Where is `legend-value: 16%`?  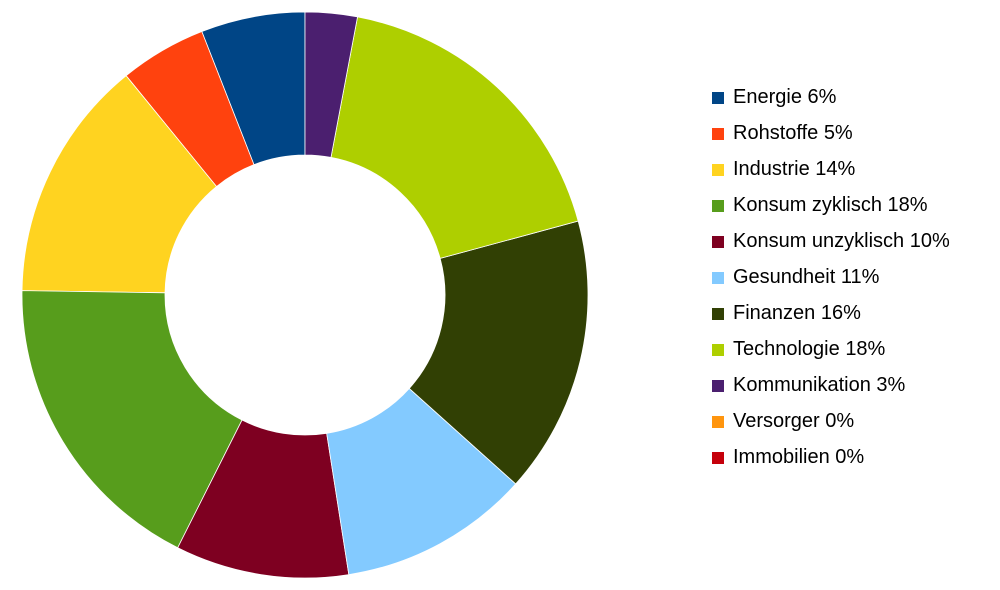
legend-value: 16% is located at coordinates (841, 313).